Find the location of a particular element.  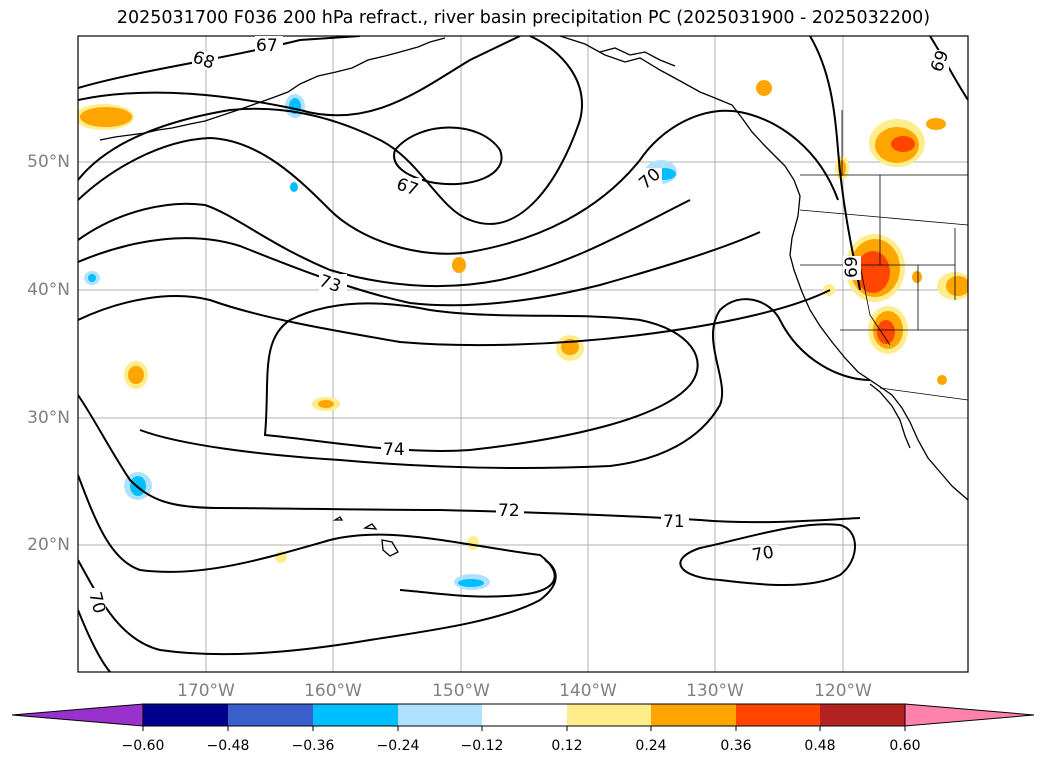

contour-label: 71 is located at coordinates (674, 522).